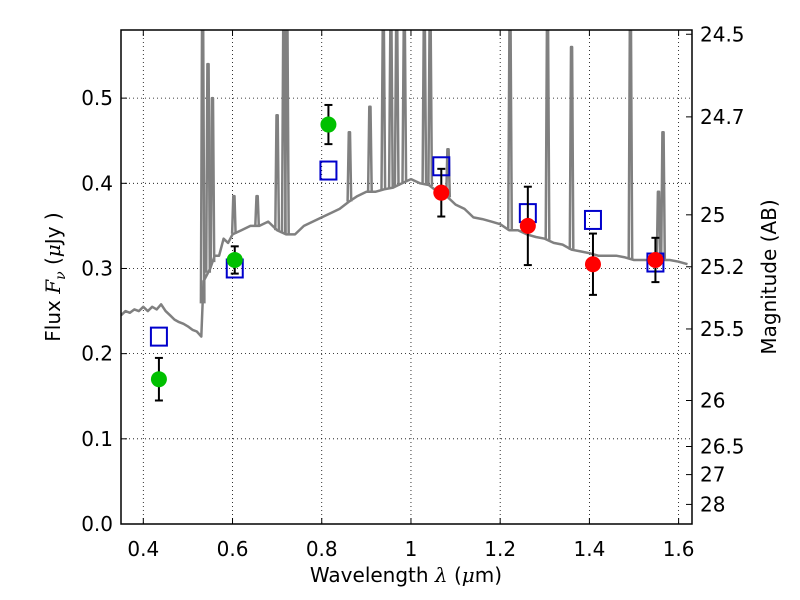 This screenshot has height=600, width=800. What do you see at coordinates (722, 117) in the screenshot?
I see `y2-tick-label: 24.7` at bounding box center [722, 117].